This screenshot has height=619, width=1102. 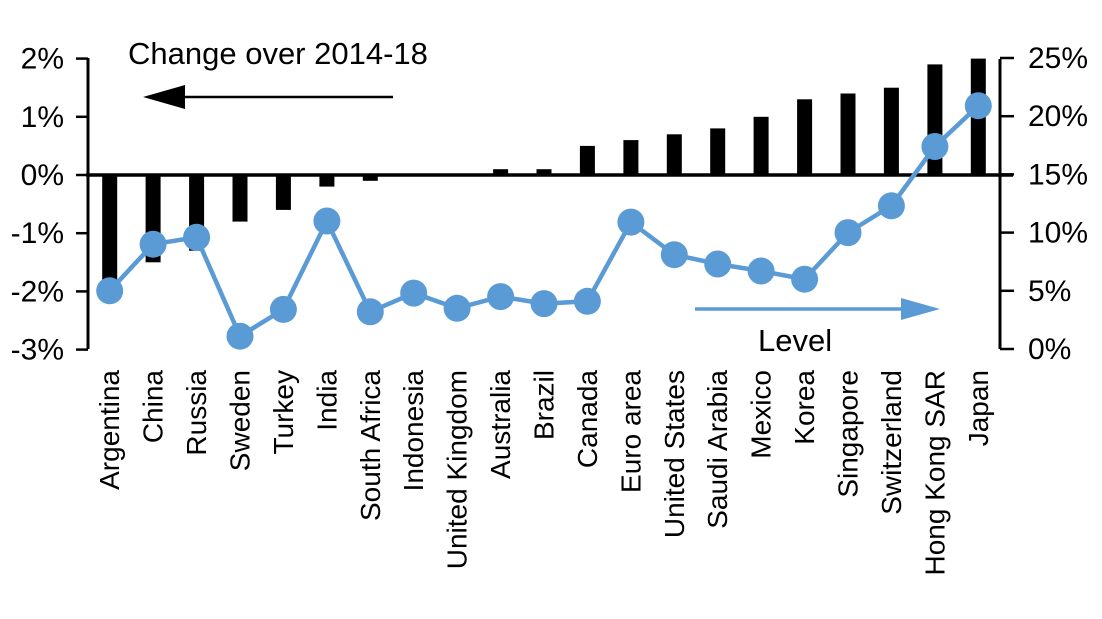 What do you see at coordinates (848, 233) in the screenshot?
I see `level-dot-singapore` at bounding box center [848, 233].